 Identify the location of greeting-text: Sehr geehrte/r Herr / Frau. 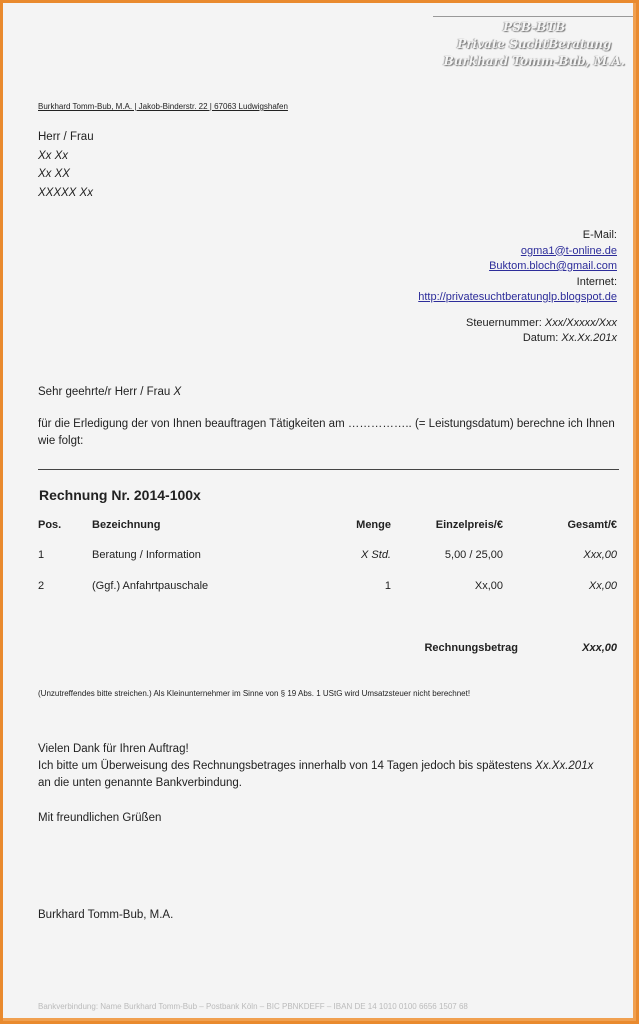
(106, 392).